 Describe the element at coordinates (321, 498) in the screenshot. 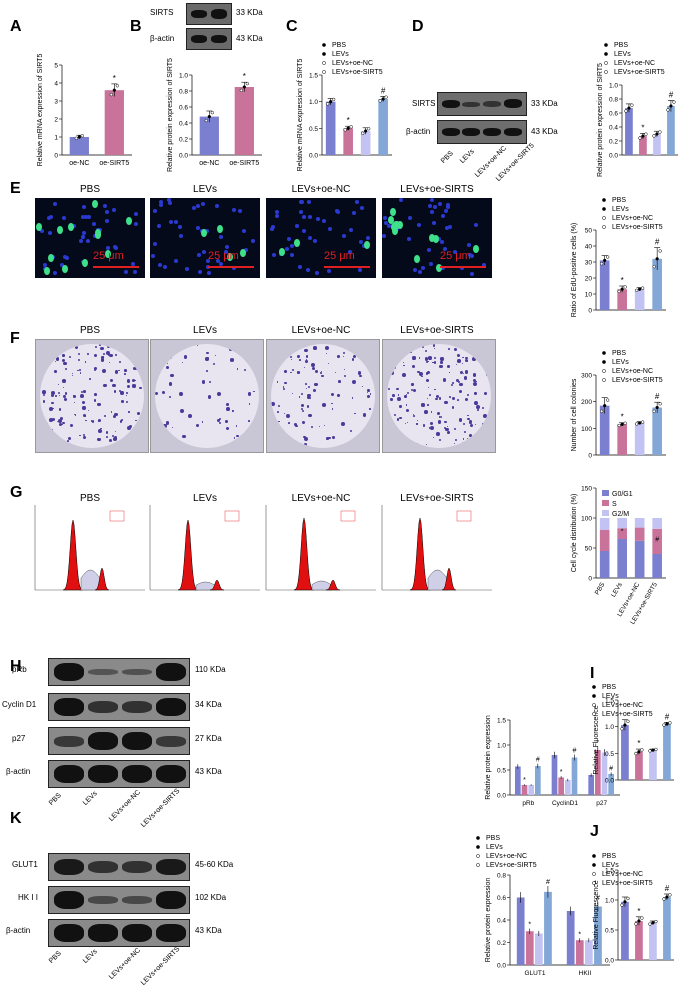

I see `flow-title-3: LEVs+oe-NC` at that location.